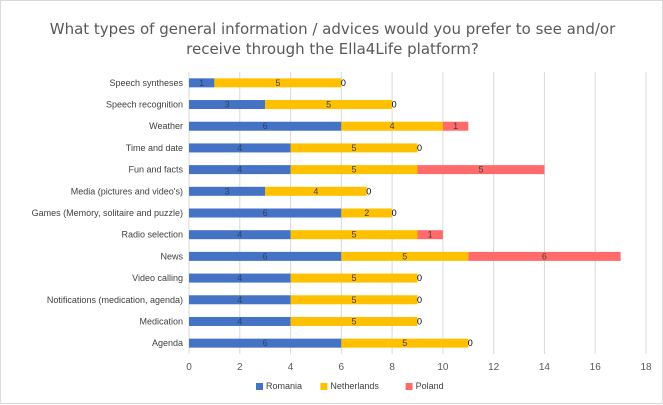  What do you see at coordinates (146, 83) in the screenshot?
I see `category-label: Speech syntheses` at bounding box center [146, 83].